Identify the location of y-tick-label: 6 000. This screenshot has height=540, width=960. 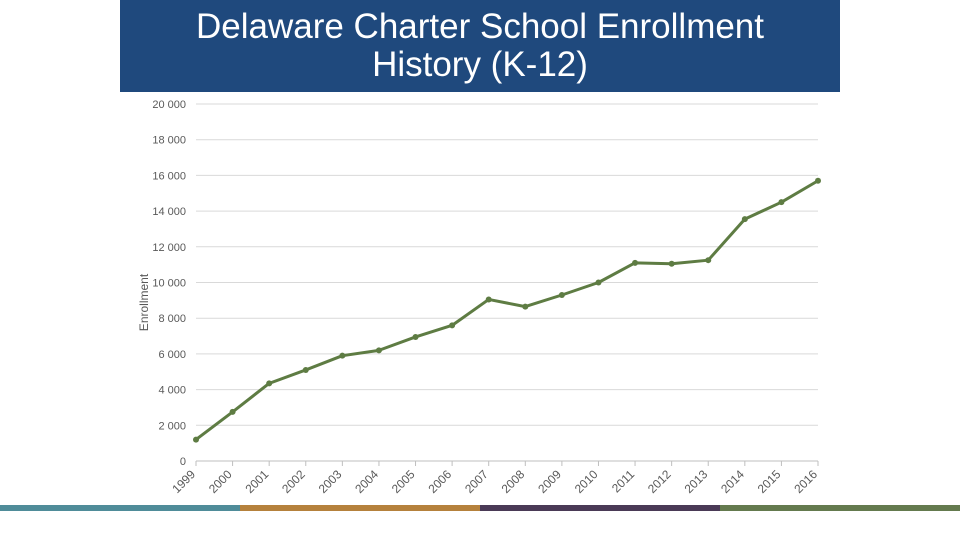
(172, 355).